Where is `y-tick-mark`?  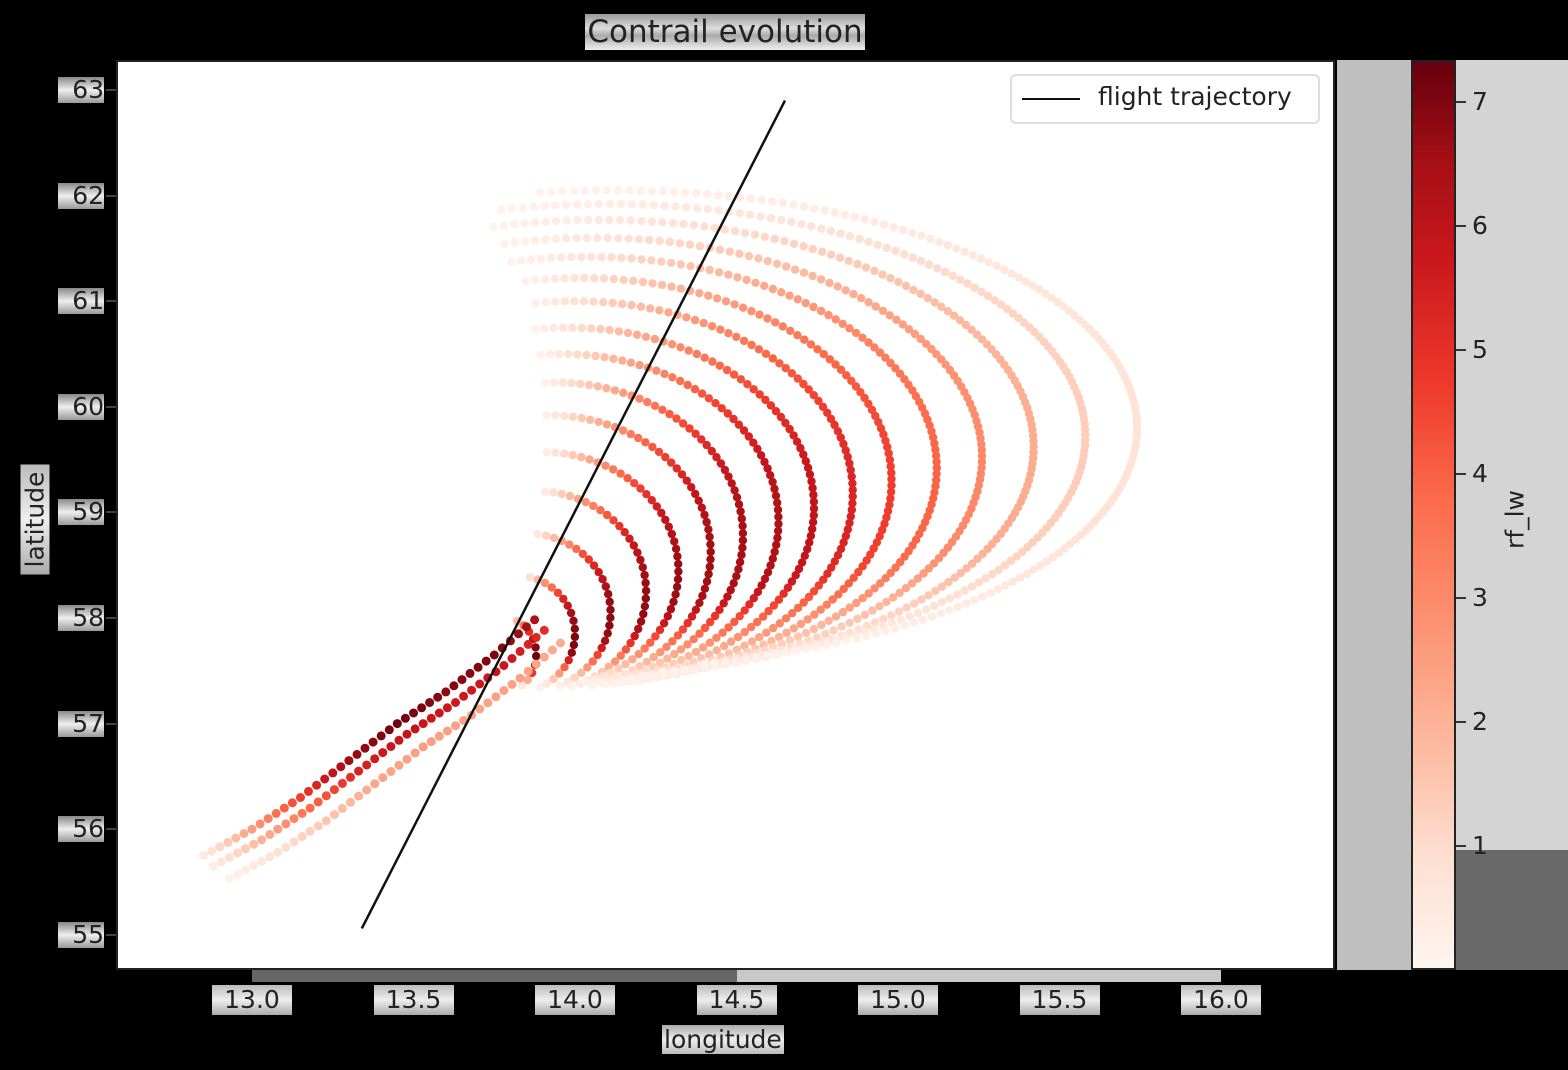 y-tick-mark is located at coordinates (111, 512).